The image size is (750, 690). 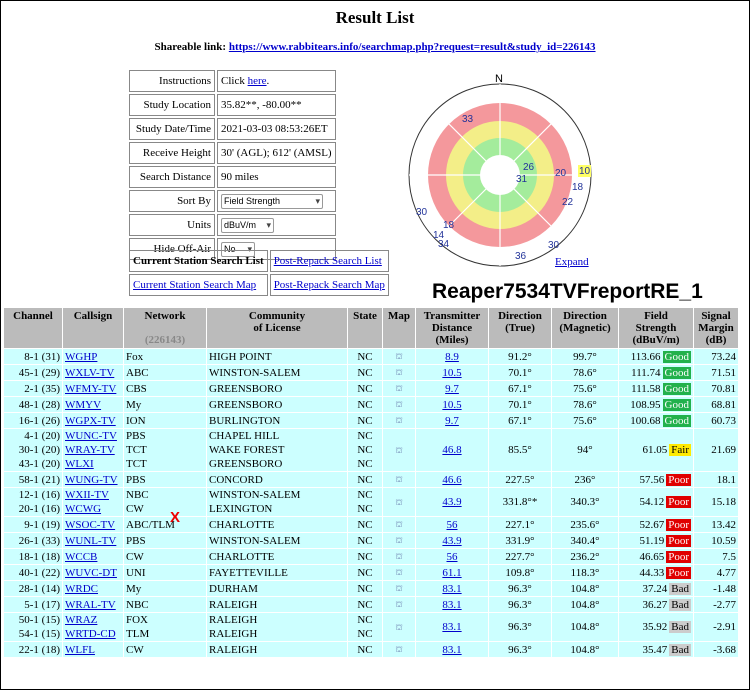 What do you see at coordinates (79, 464) in the screenshot?
I see `callsign-link-value: WLXI` at bounding box center [79, 464].